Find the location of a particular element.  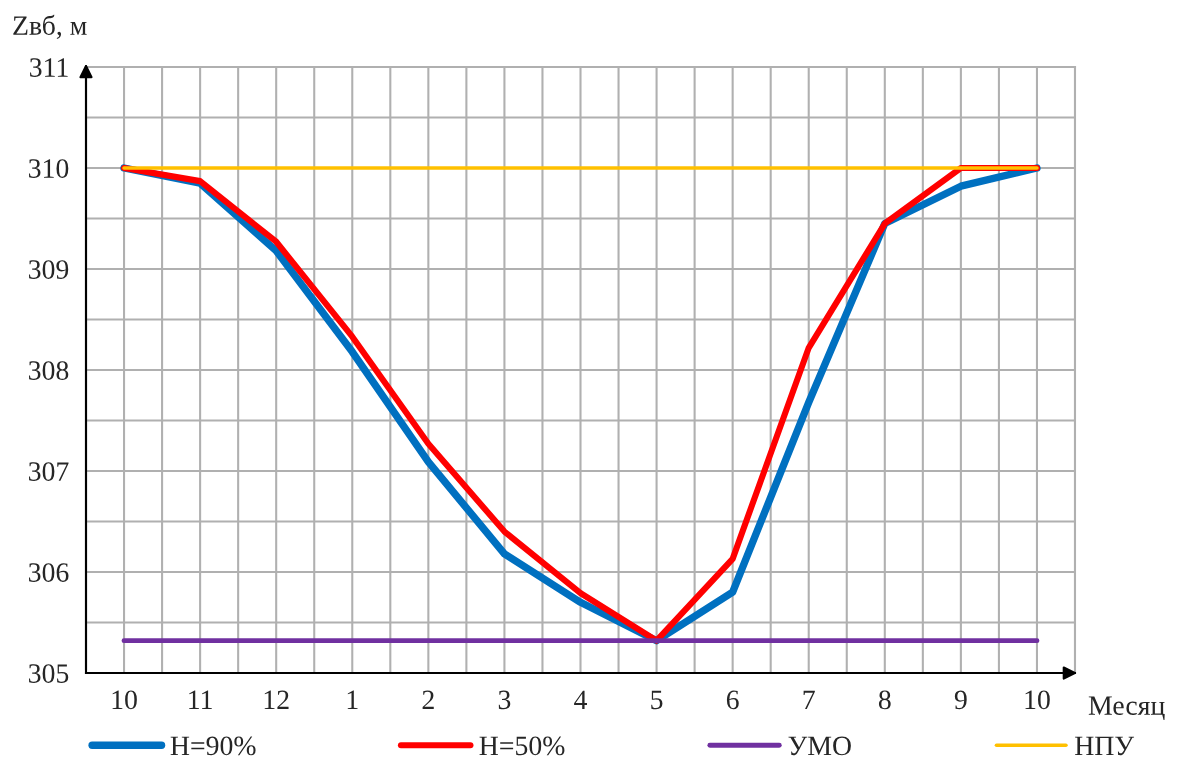

x-tick-label: 4 is located at coordinates (581, 699).